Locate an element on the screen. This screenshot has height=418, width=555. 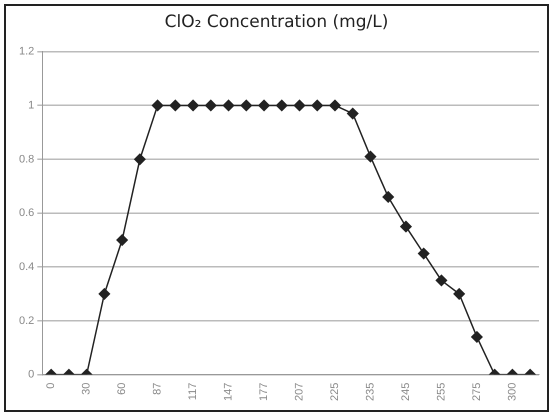
x-tick-label: 117 is located at coordinates (193, 391).